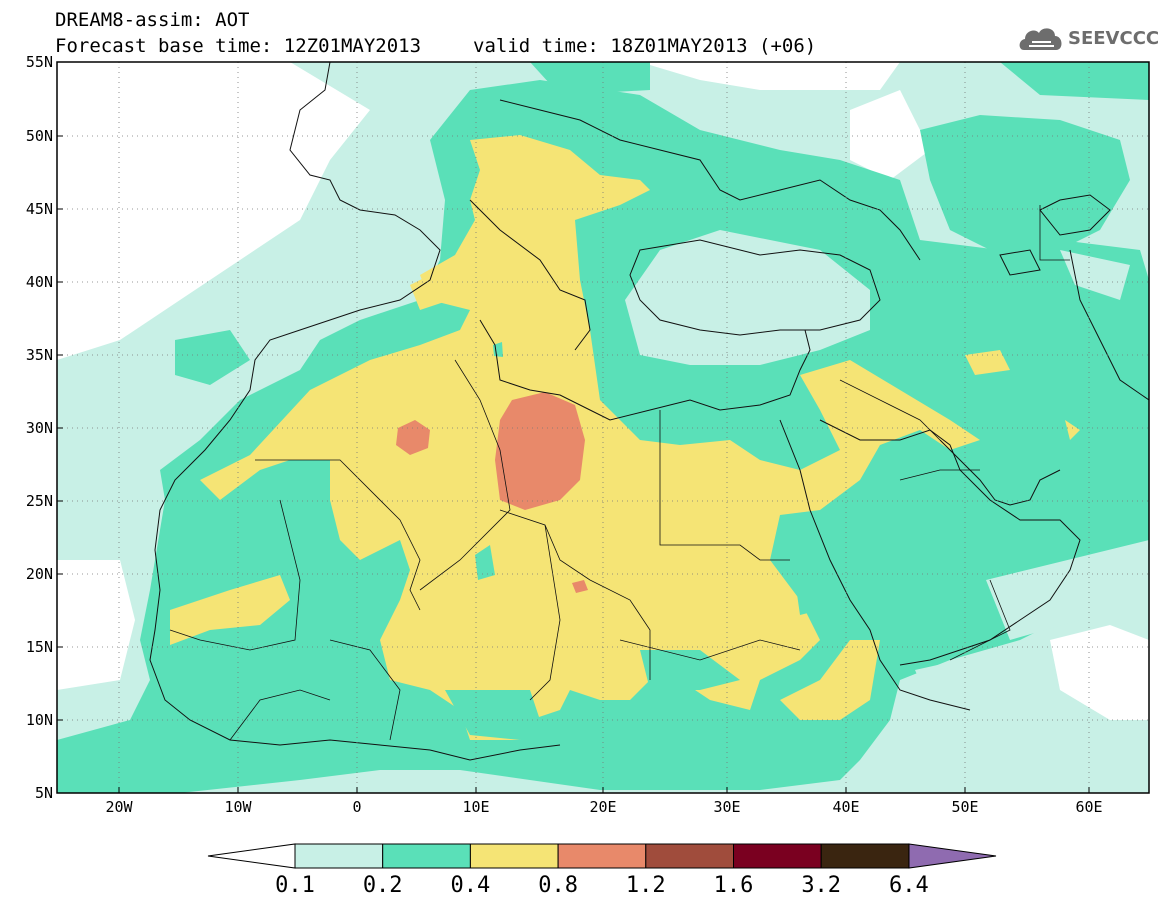 The height and width of the screenshot is (905, 1165). I want to click on lat-label: 55N, so click(39, 62).